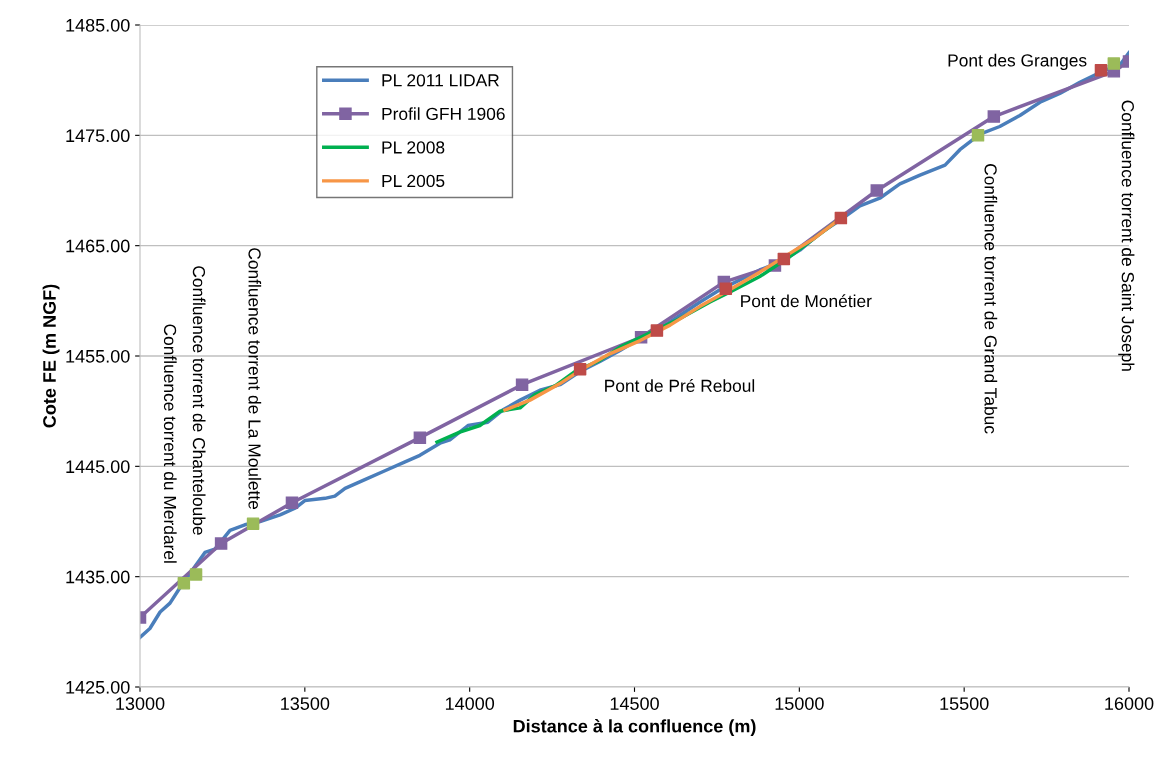 The width and height of the screenshot is (1173, 767). What do you see at coordinates (634, 703) in the screenshot?
I see `x-tick-label: 14500` at bounding box center [634, 703].